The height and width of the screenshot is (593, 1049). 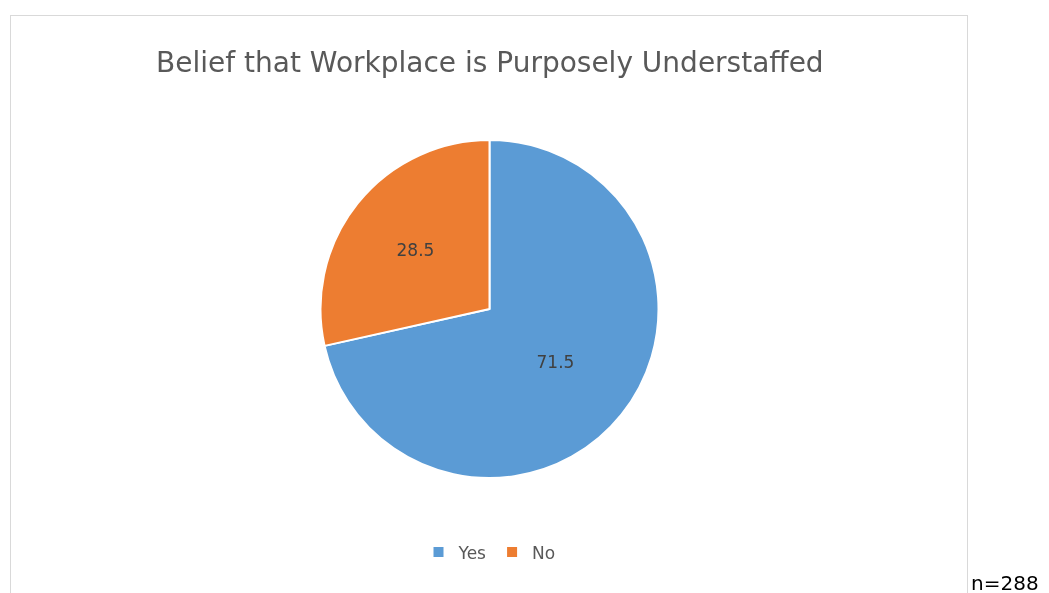 What do you see at coordinates (544, 552) in the screenshot?
I see `legend-label: No` at bounding box center [544, 552].